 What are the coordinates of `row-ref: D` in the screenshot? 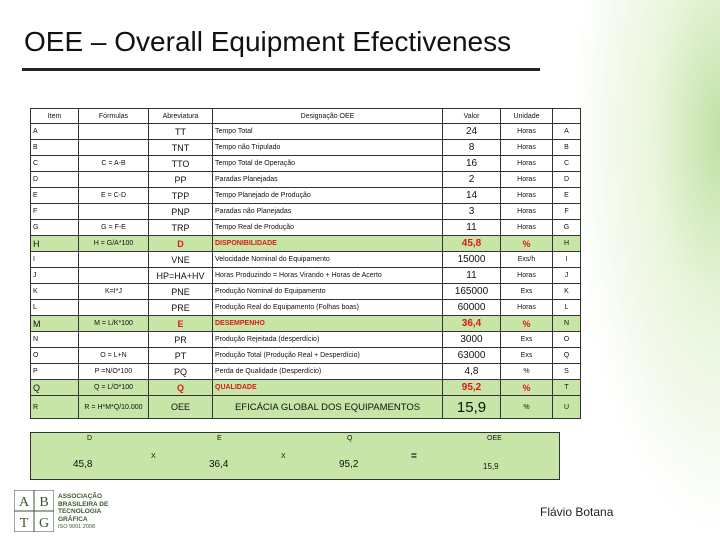 It's located at (566, 179).